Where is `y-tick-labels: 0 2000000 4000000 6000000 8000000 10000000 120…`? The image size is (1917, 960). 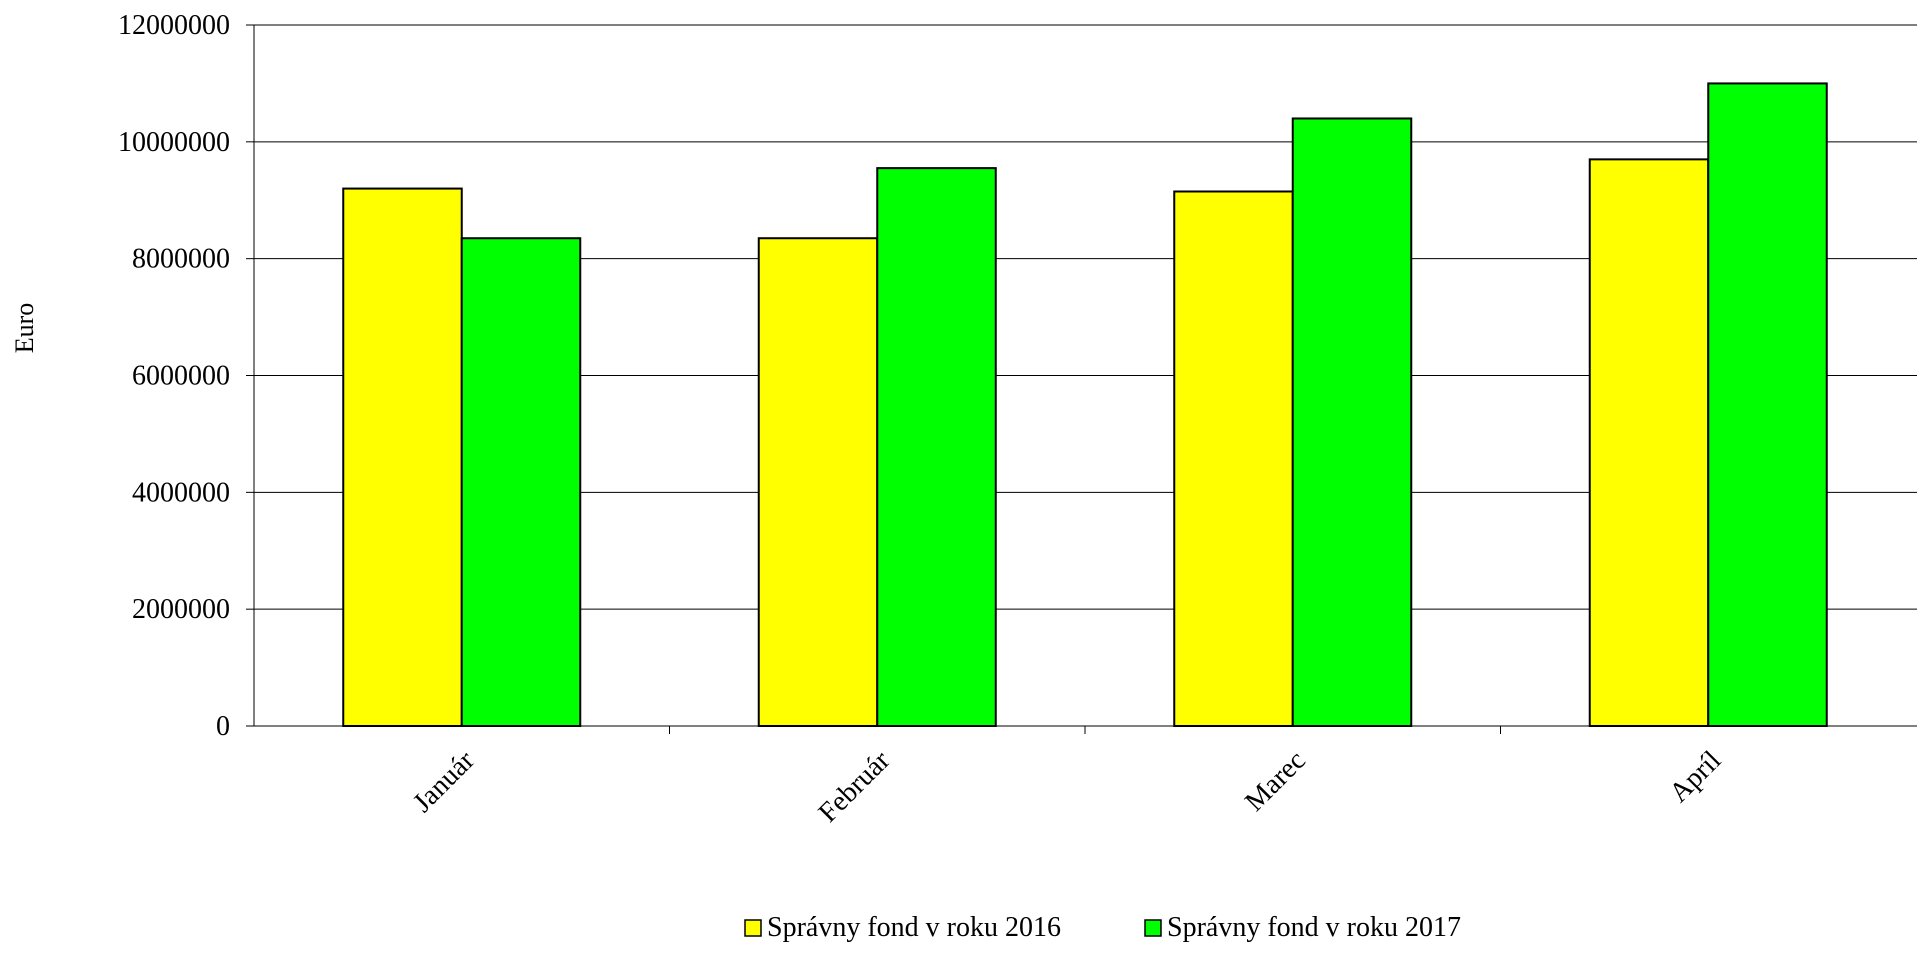 y-tick-labels: 0 2000000 4000000 6000000 8000000 10000000 120… is located at coordinates (174, 376).